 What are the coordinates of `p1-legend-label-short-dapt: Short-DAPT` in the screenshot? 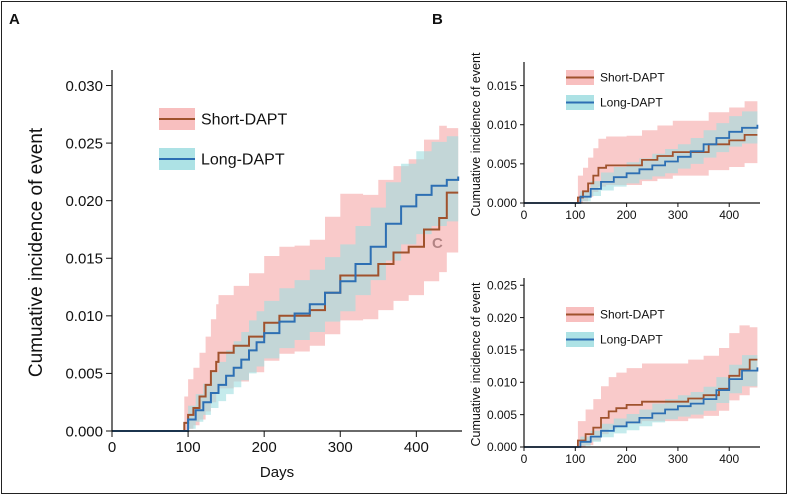 It's located at (244, 120).